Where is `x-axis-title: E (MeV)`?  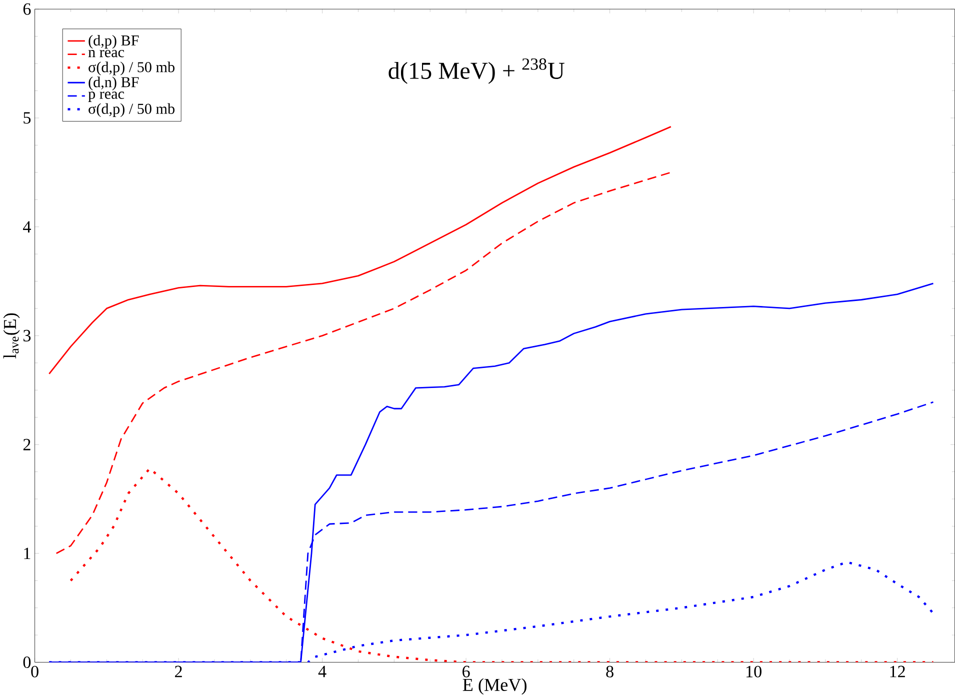
x-axis-title: E (MeV) is located at coordinates (494, 686).